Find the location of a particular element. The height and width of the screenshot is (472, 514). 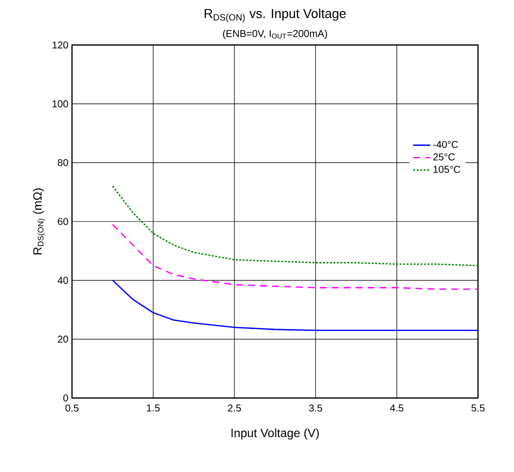

x-tick-label: 3.5 is located at coordinates (315, 408).